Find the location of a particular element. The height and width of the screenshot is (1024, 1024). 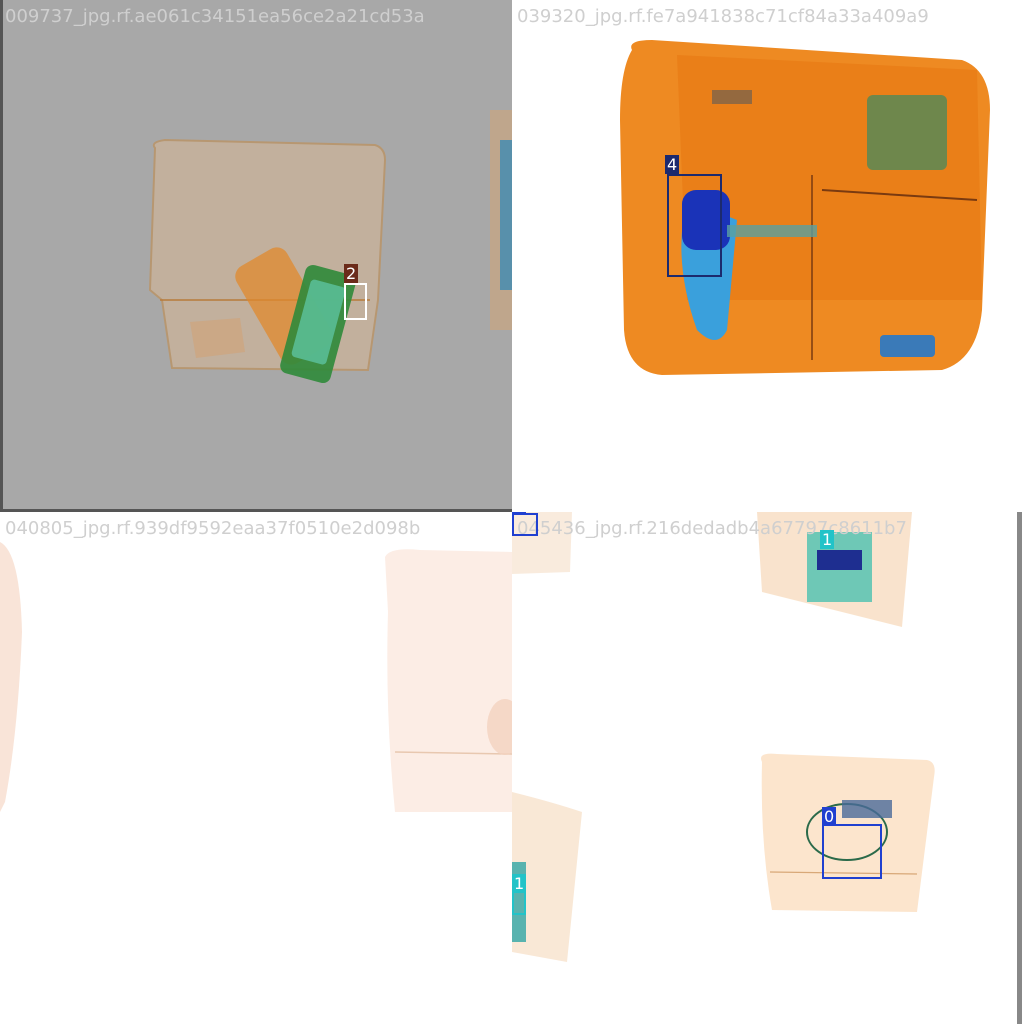

image-filename: 039320_jpg.rf.fe7a941838c71cf84a33a409a9 is located at coordinates (723, 16).